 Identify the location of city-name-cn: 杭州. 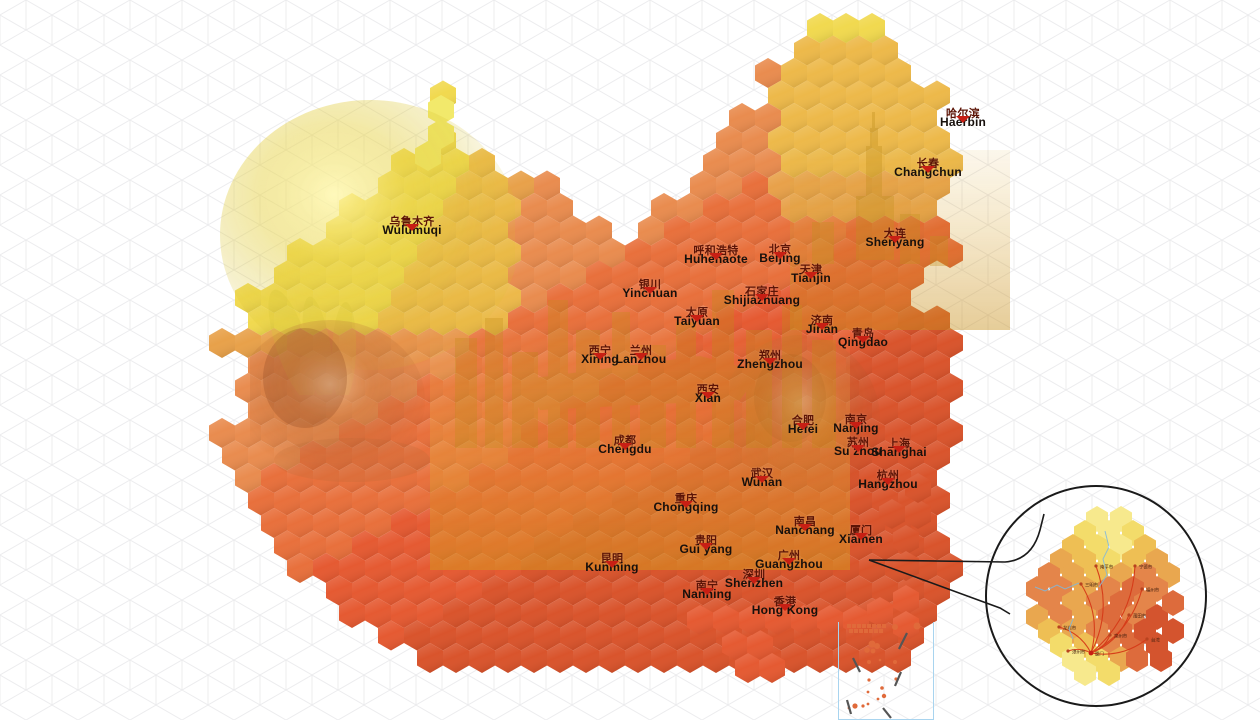
(888, 476).